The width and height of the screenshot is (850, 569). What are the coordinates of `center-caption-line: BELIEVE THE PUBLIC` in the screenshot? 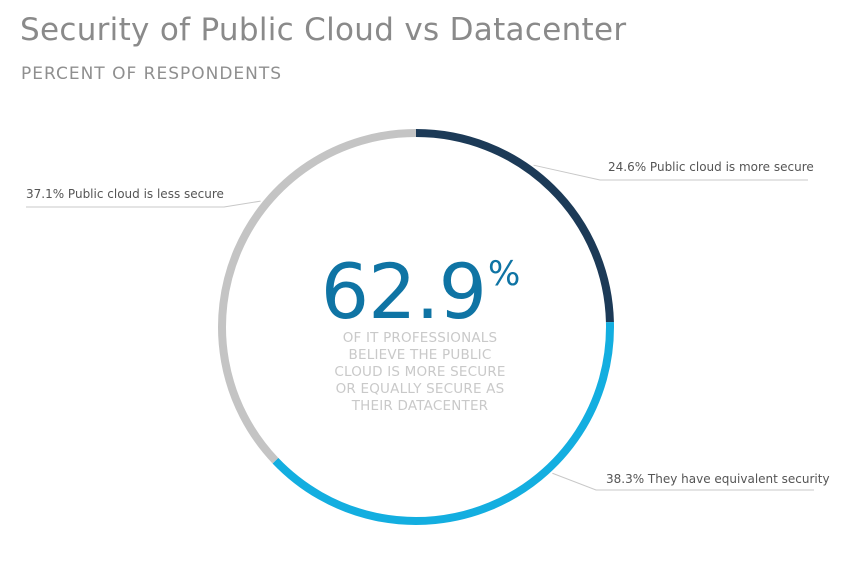 It's located at (420, 355).